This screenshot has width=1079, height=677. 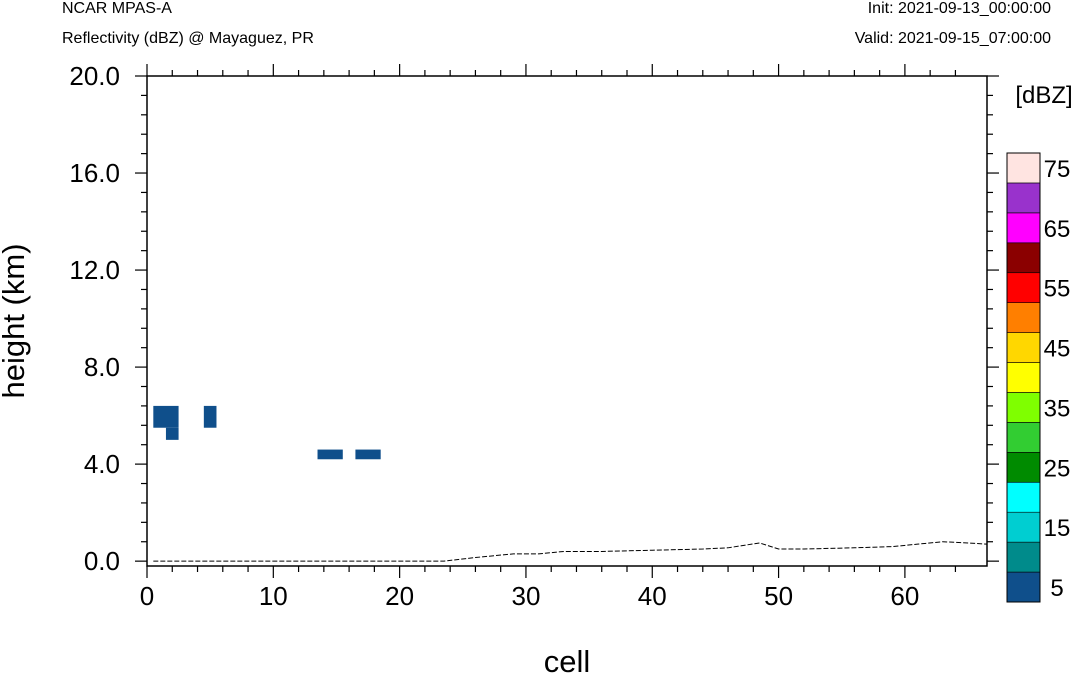 I want to click on x-axis-title: cell, so click(x=567, y=660).